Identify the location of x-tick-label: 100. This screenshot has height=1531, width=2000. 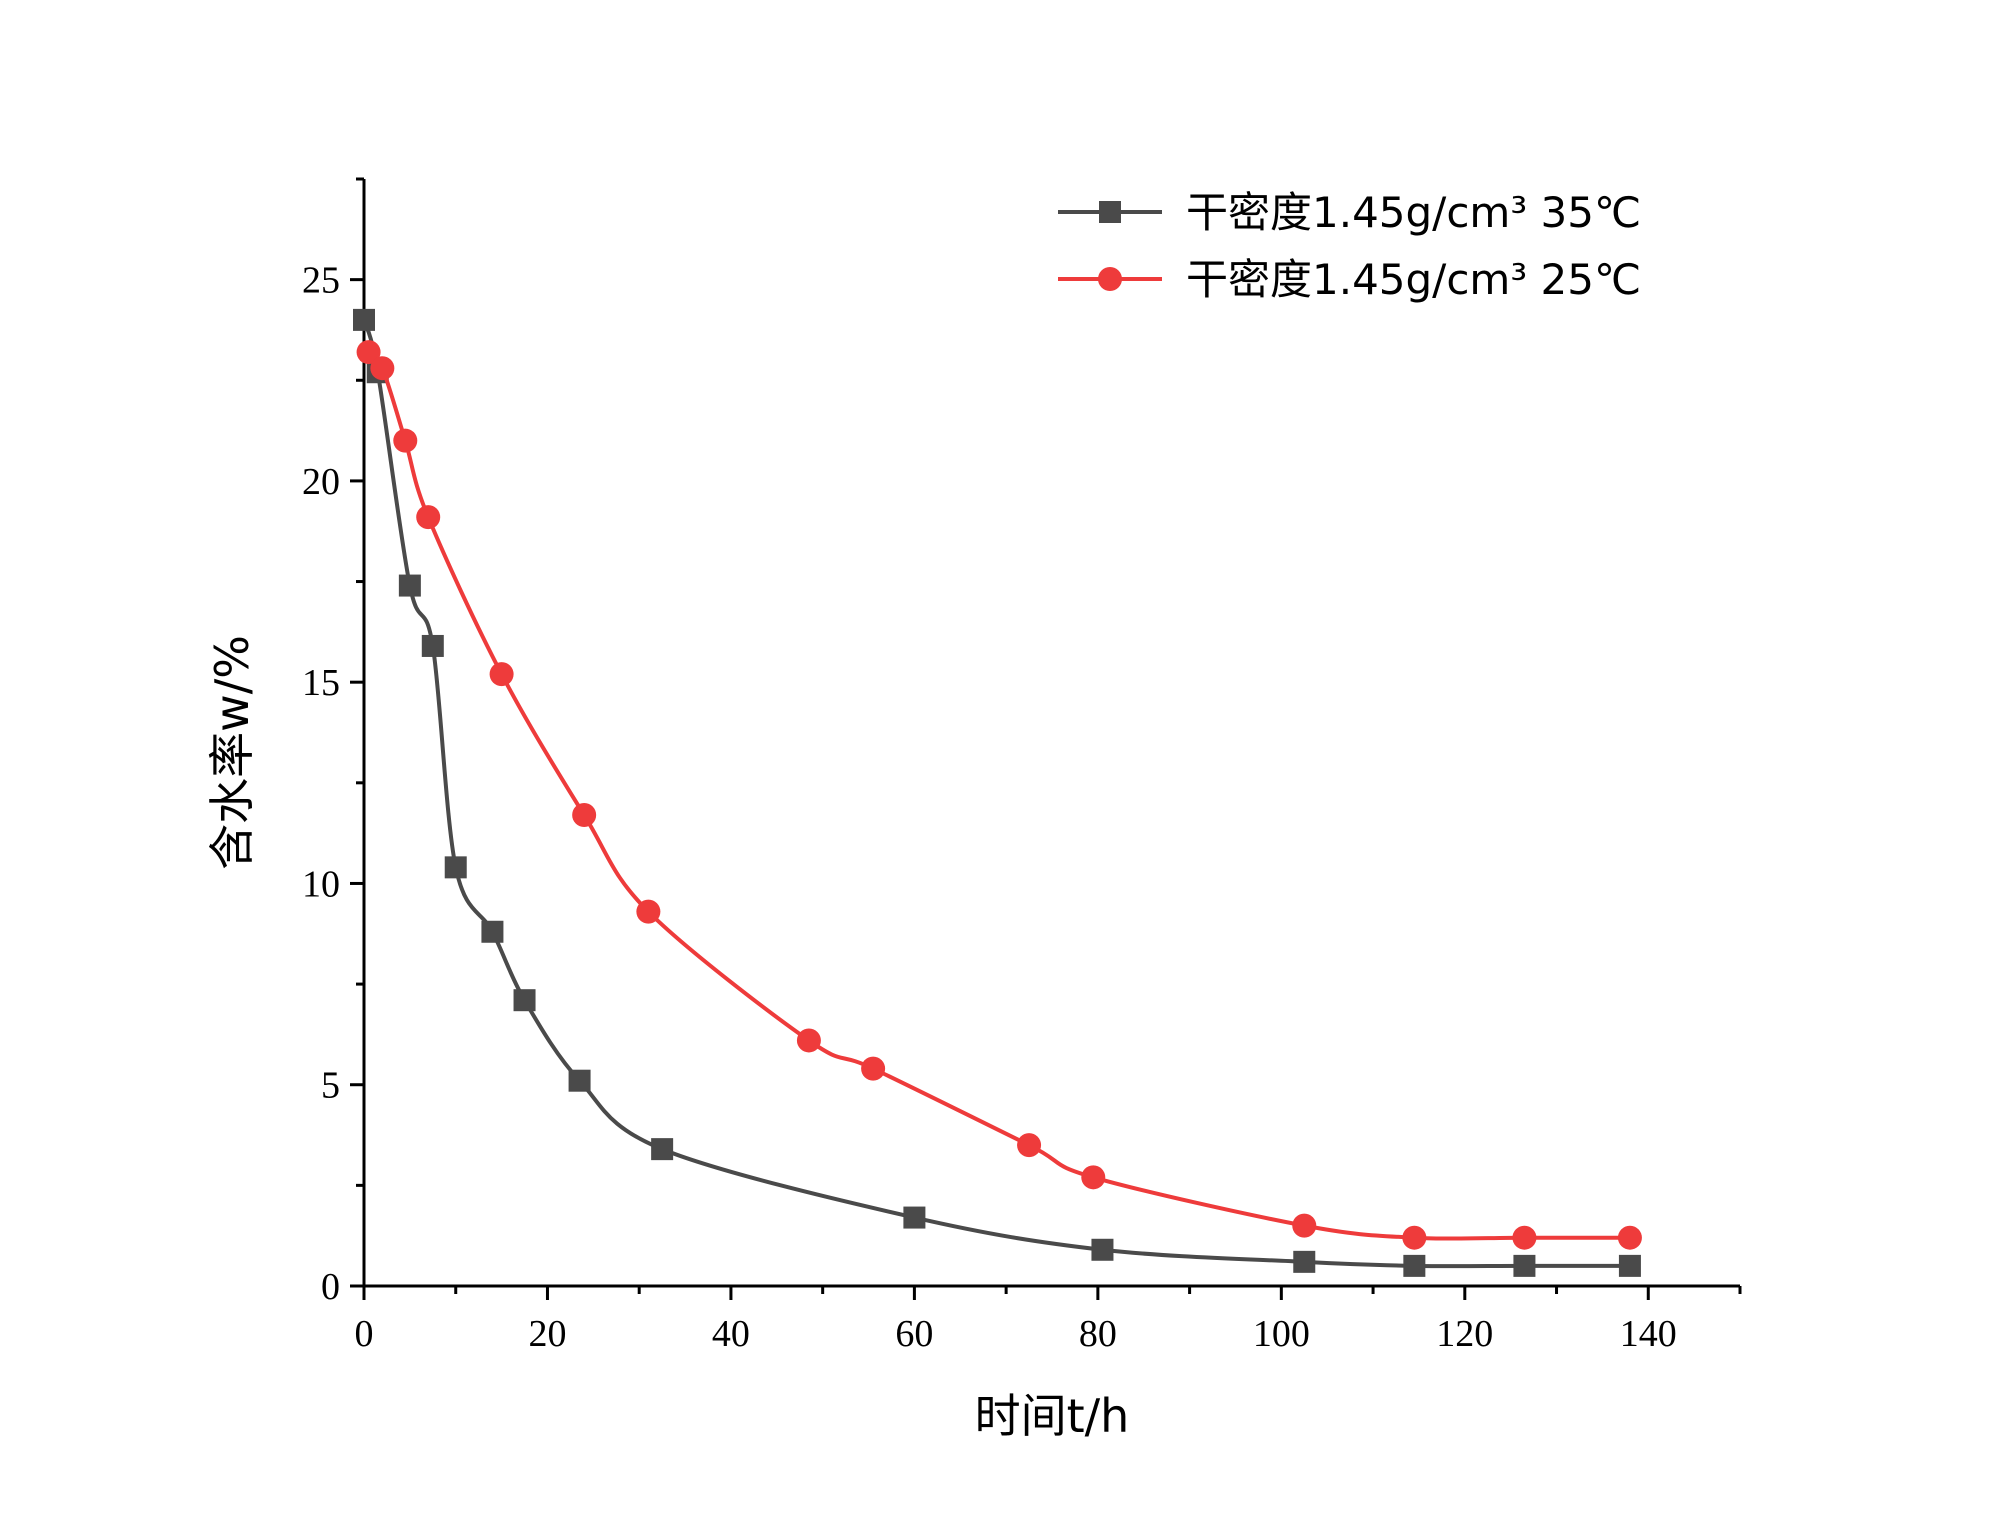
(1281, 1334).